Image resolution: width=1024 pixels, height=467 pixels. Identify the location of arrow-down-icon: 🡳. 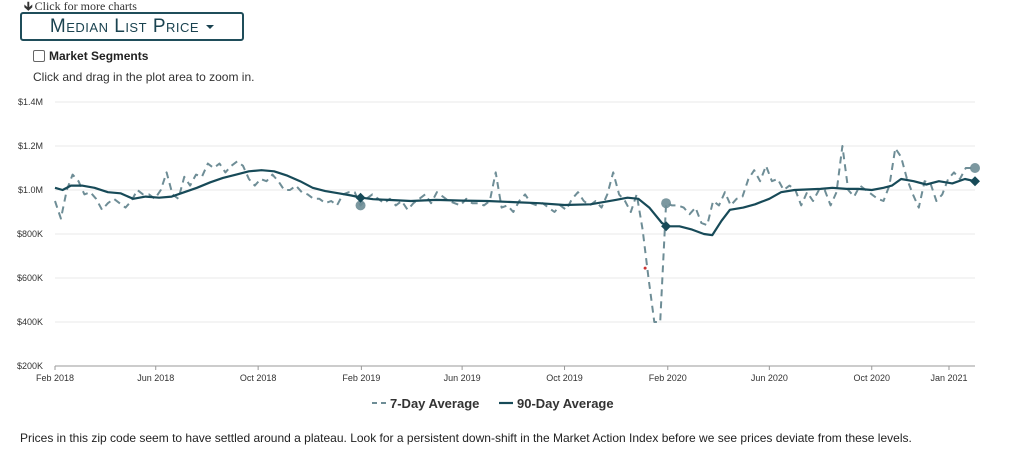
(28, 6).